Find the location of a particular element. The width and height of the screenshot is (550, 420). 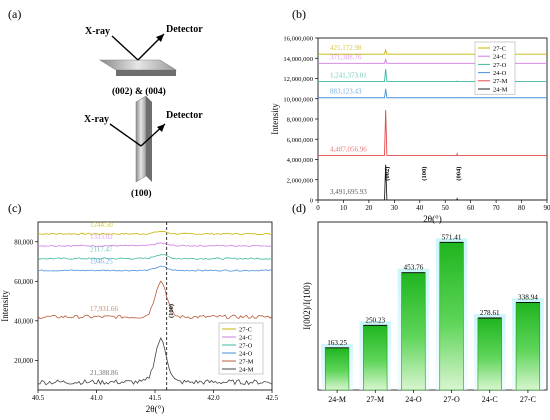

panel-b-x-tick-label: 80 is located at coordinates (522, 208).